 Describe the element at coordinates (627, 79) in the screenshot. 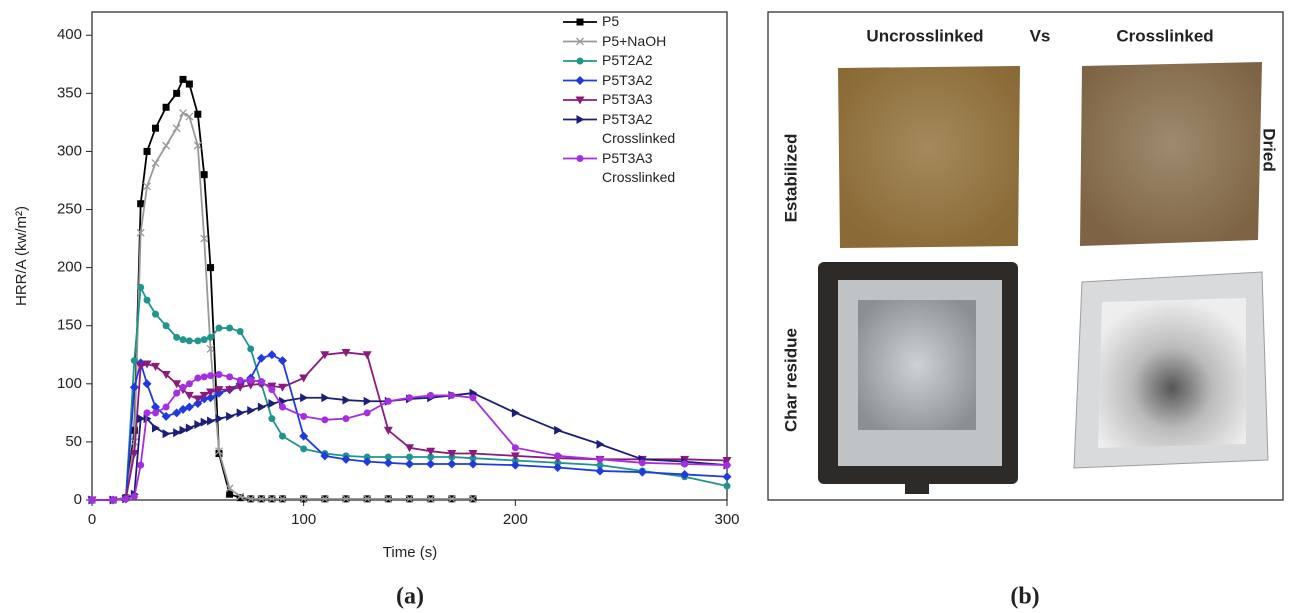

I see `legend-label: P5T3A2` at that location.